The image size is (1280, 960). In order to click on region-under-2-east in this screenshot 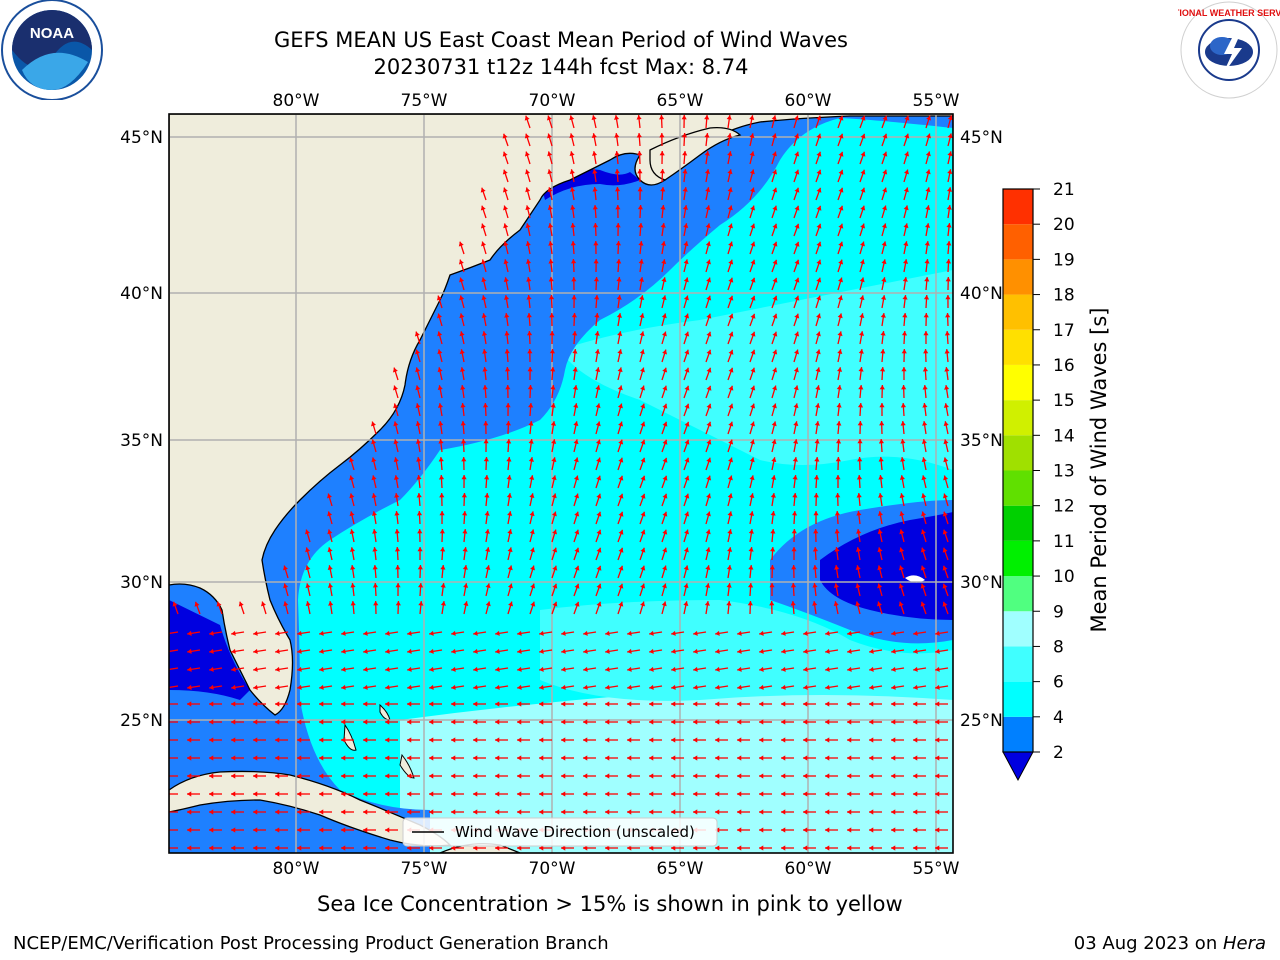, I will do `click(886, 566)`.